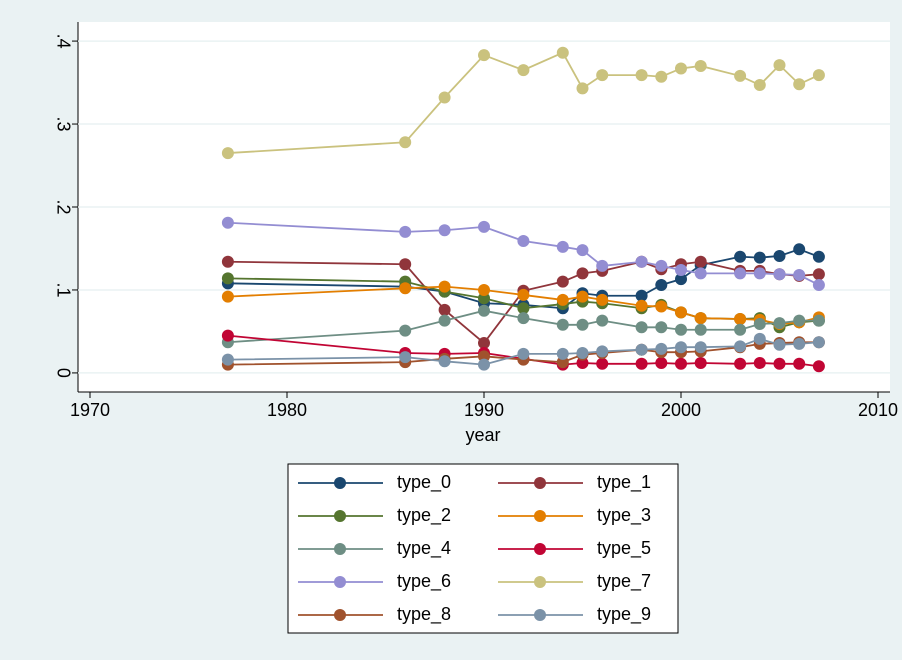  Describe the element at coordinates (424, 515) in the screenshot. I see `legend-label: type_2` at that location.